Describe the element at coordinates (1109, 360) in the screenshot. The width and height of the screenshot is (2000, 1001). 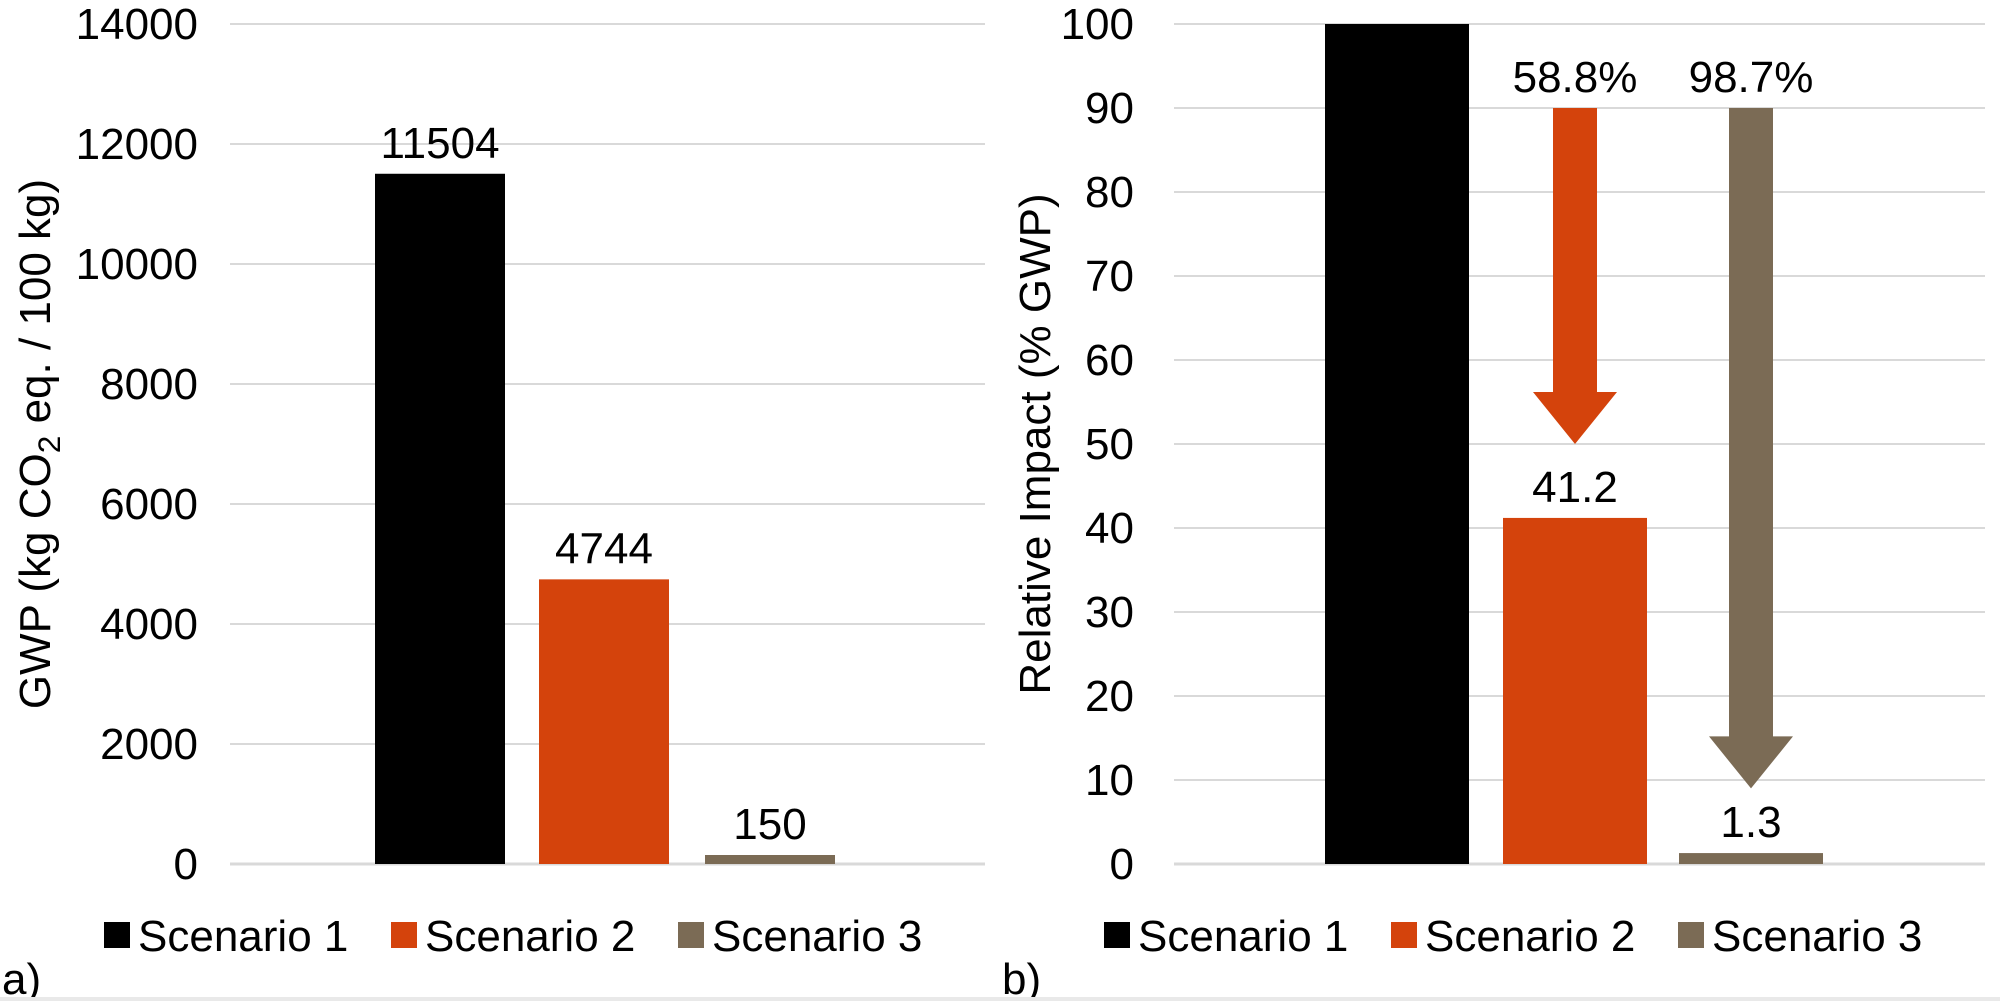
I see `y-tick-label: 60` at that location.